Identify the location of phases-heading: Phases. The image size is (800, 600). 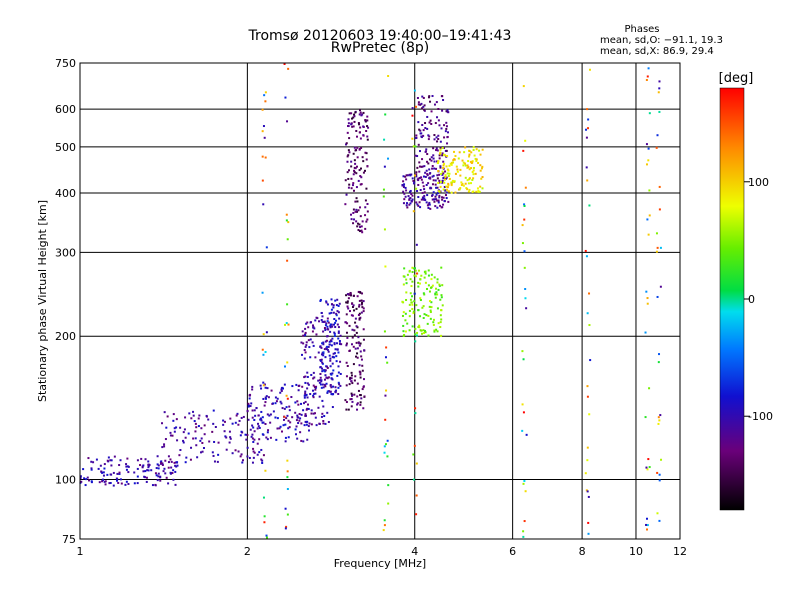
(641, 29).